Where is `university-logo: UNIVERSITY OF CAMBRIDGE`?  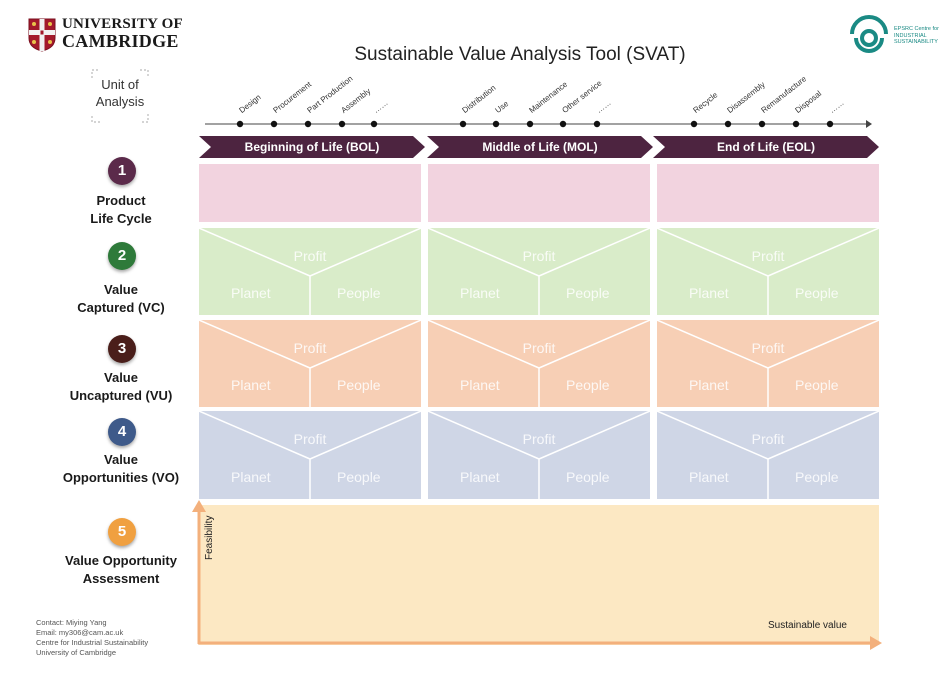
university-logo: UNIVERSITY OF CAMBRIDGE is located at coordinates (113, 36).